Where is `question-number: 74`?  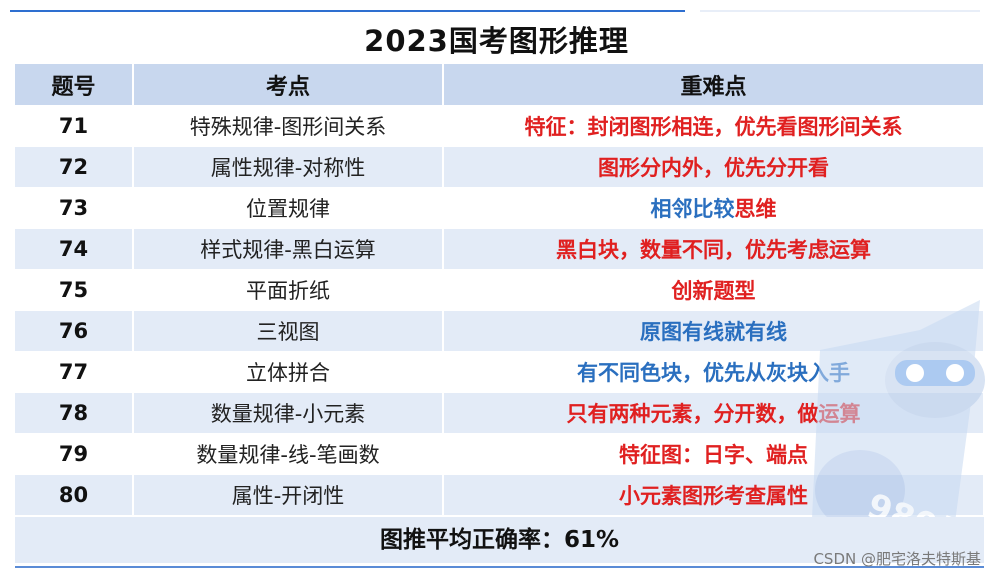
question-number: 74 is located at coordinates (74, 249).